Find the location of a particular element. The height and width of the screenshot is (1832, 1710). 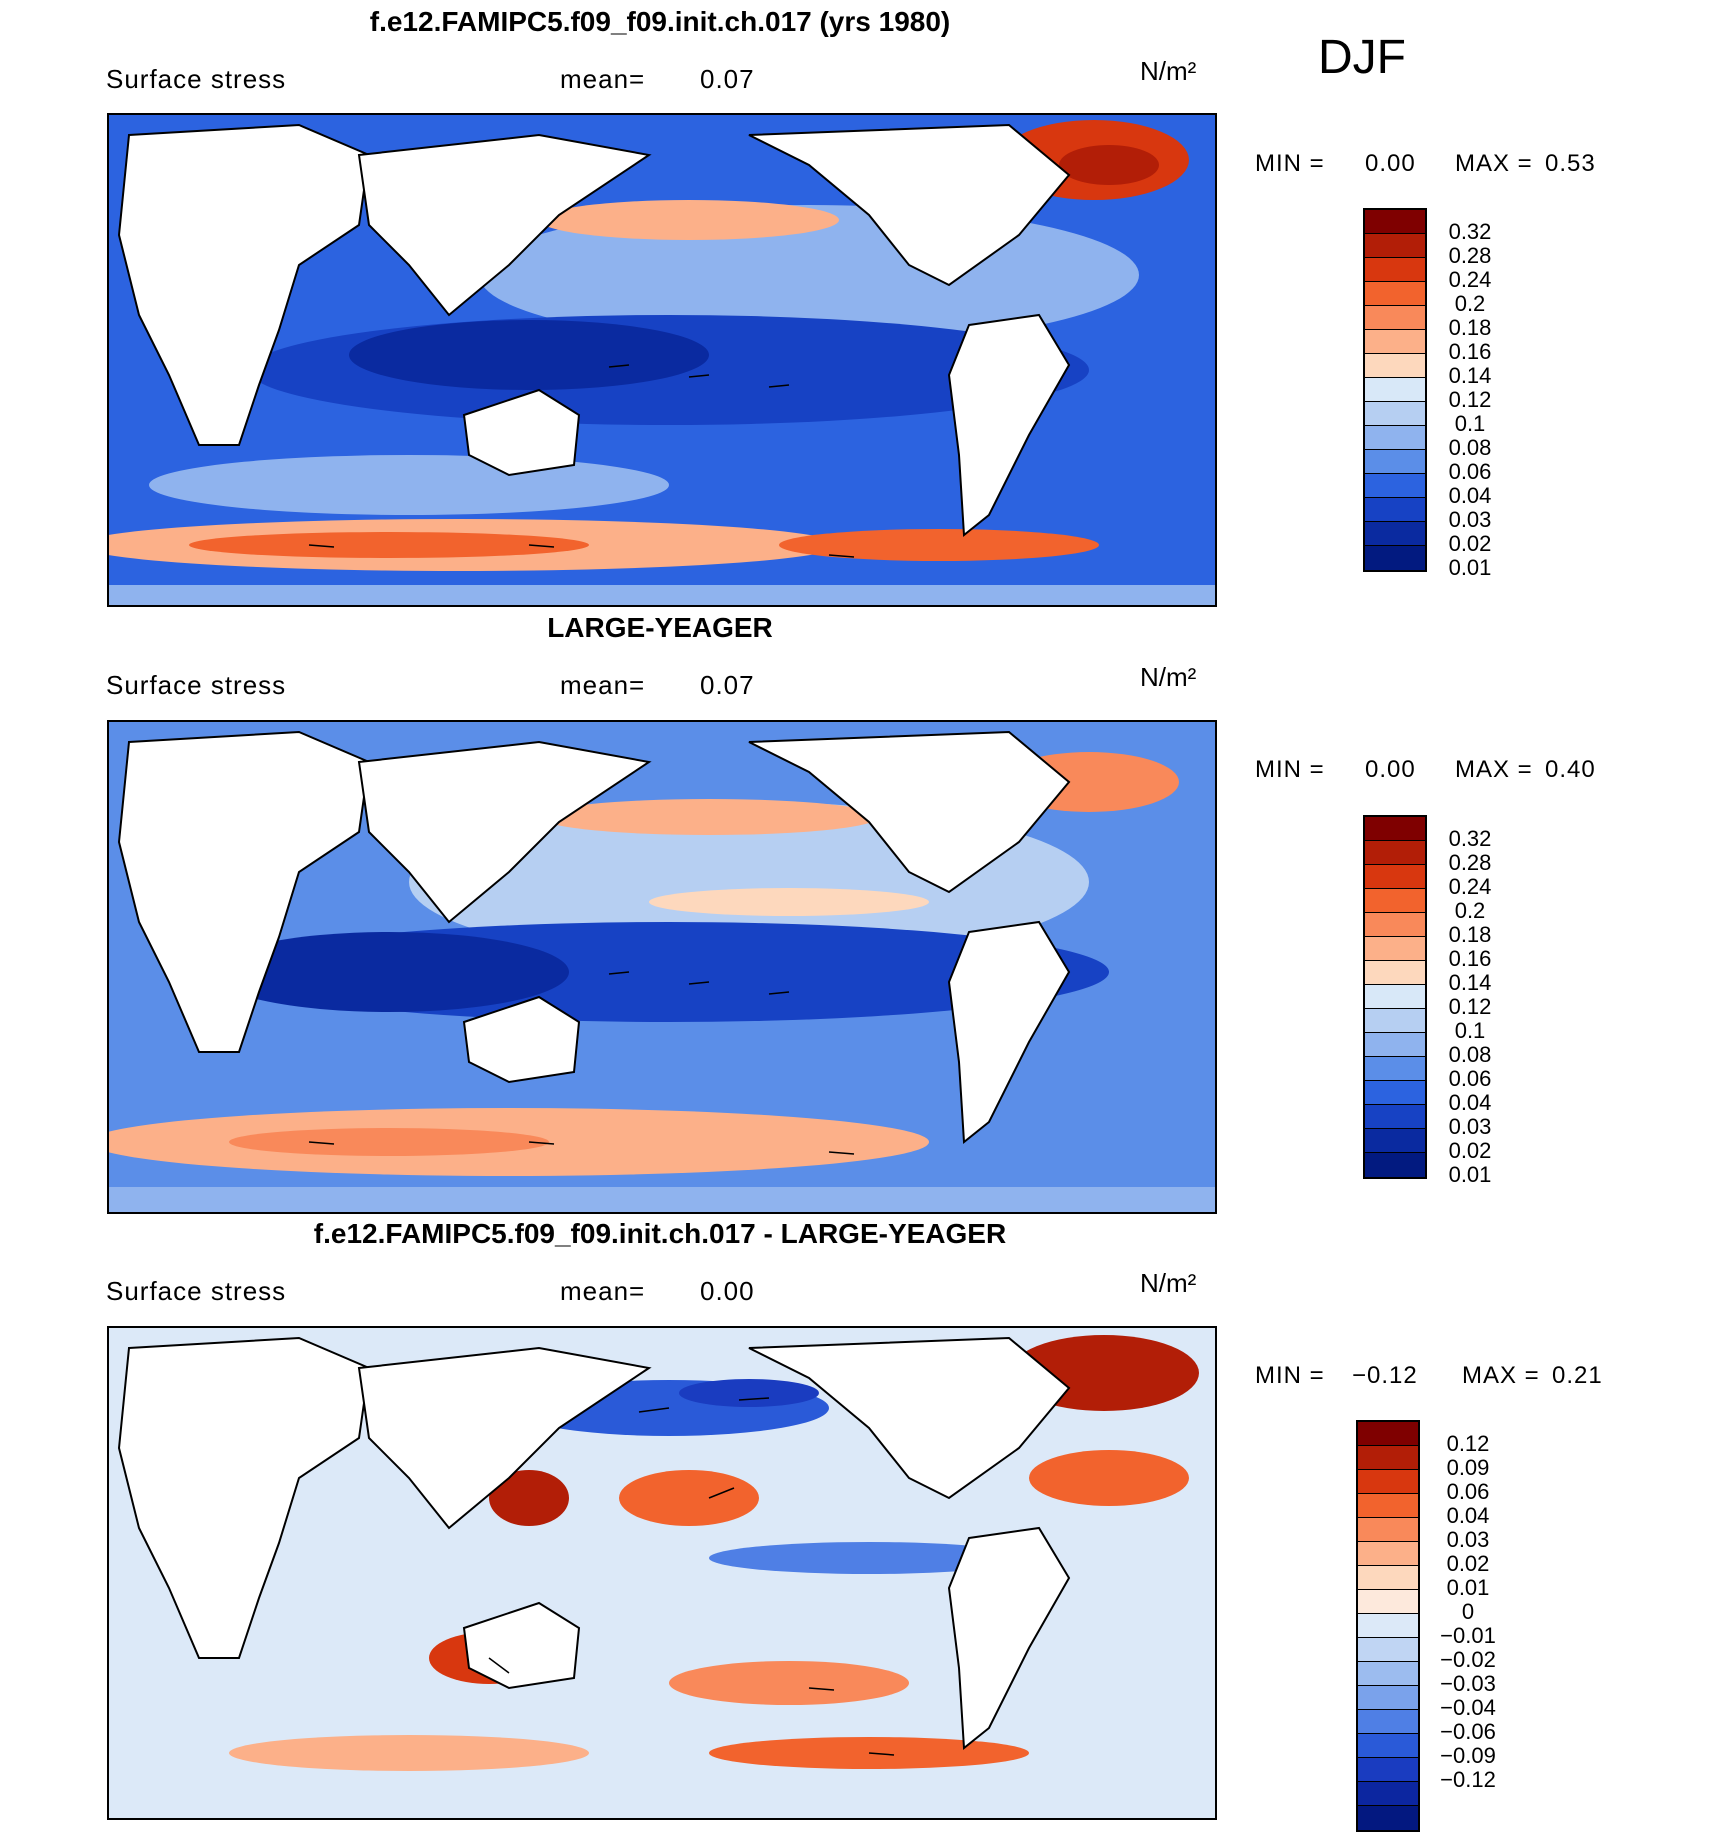

colorbar-tick-label: −0.01 is located at coordinates (1468, 1635).